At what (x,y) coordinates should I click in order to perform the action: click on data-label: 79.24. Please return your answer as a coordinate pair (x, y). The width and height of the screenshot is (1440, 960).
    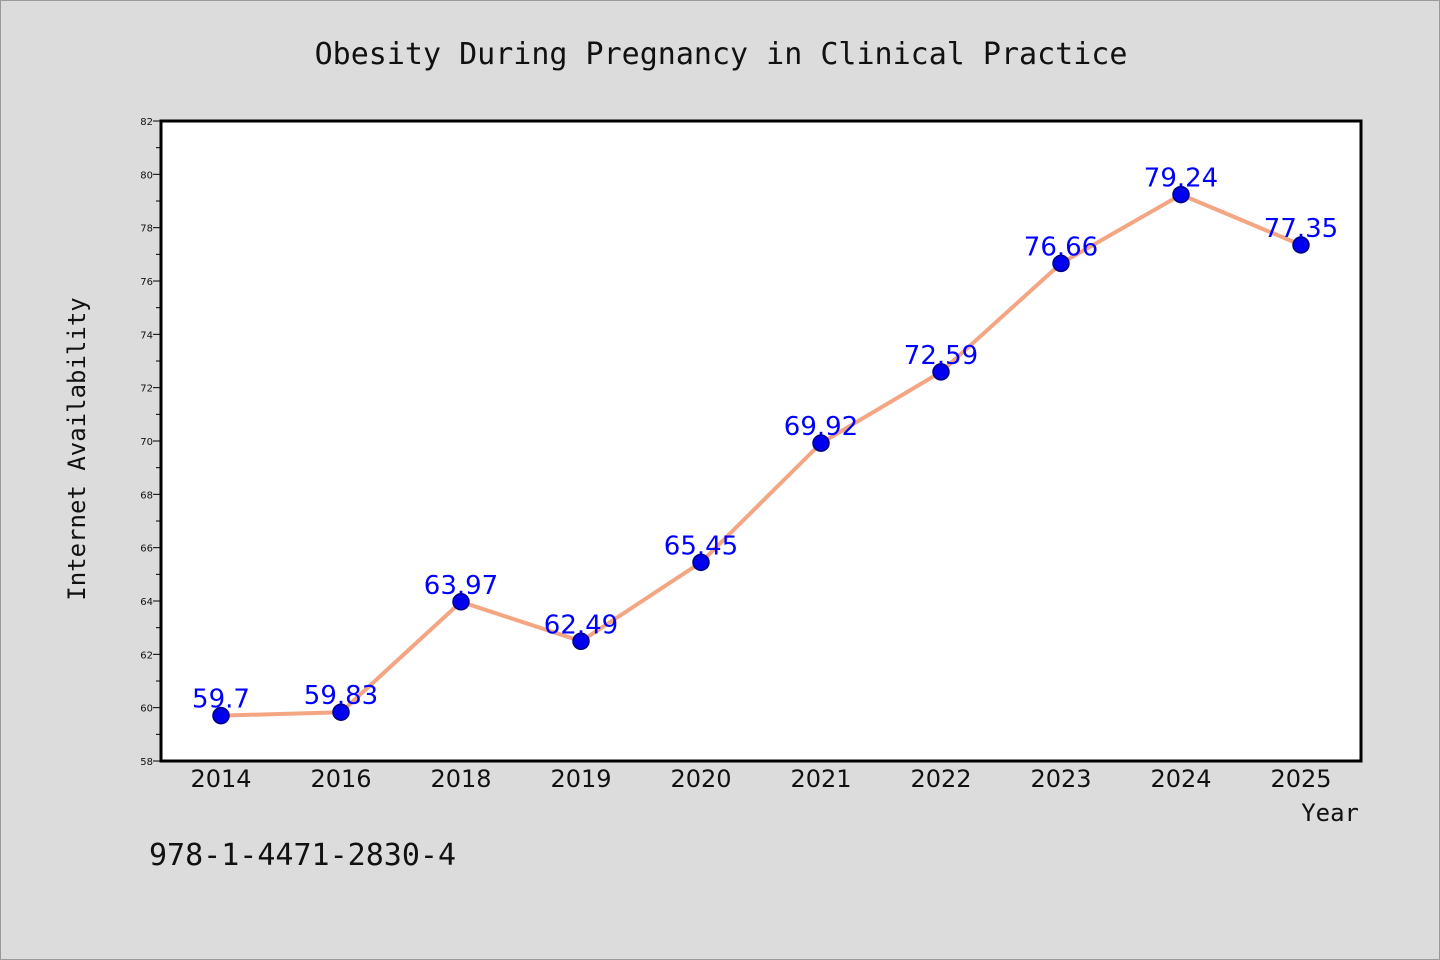
    Looking at the image, I should click on (1181, 179).